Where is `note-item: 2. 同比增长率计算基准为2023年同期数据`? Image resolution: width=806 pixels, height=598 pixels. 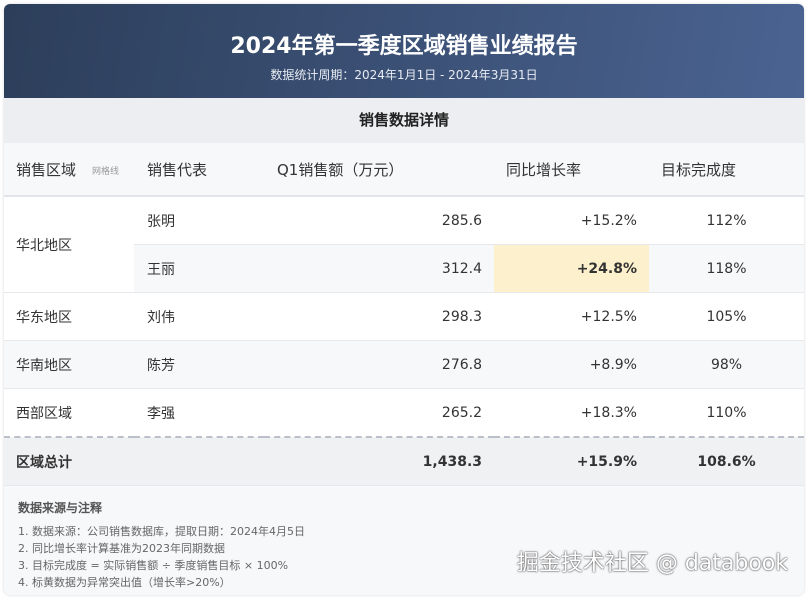
note-item: 2. 同比增长率计算基准为2023年同期数据 is located at coordinates (121, 548).